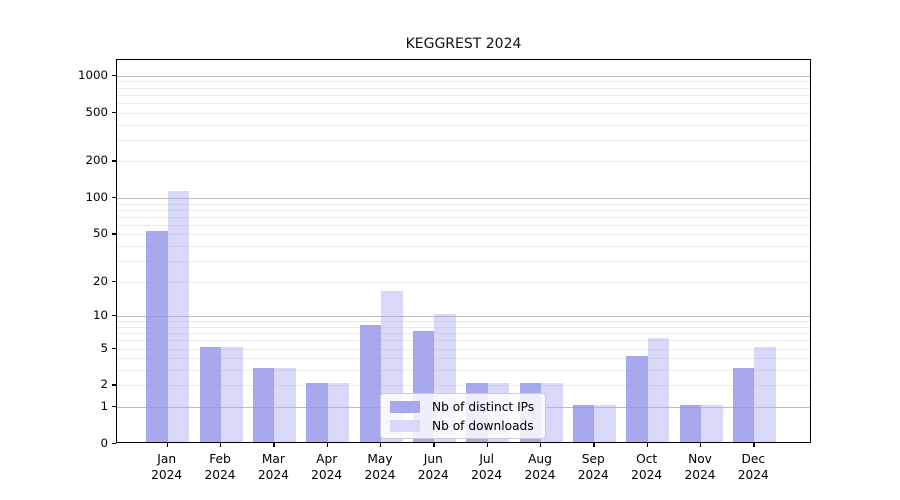 This screenshot has height=500, width=900. I want to click on x-tick-label: Jul 2024, so click(487, 467).